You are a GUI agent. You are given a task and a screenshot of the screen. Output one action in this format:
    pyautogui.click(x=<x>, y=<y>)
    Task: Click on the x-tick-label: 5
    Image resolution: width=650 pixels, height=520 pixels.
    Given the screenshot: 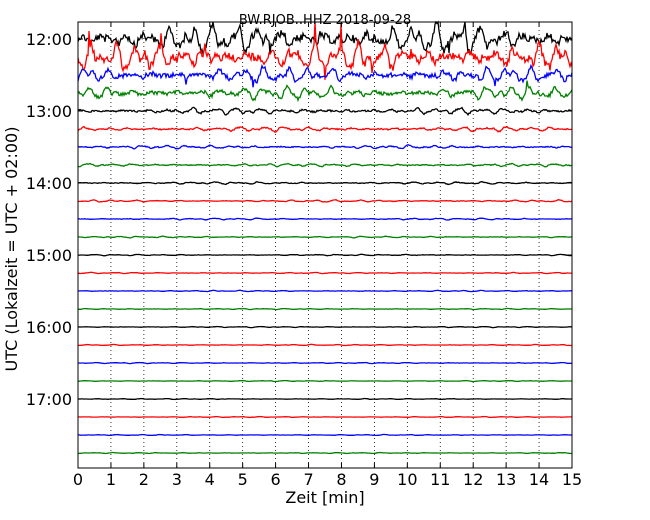 What is the action you would take?
    pyautogui.click(x=243, y=479)
    